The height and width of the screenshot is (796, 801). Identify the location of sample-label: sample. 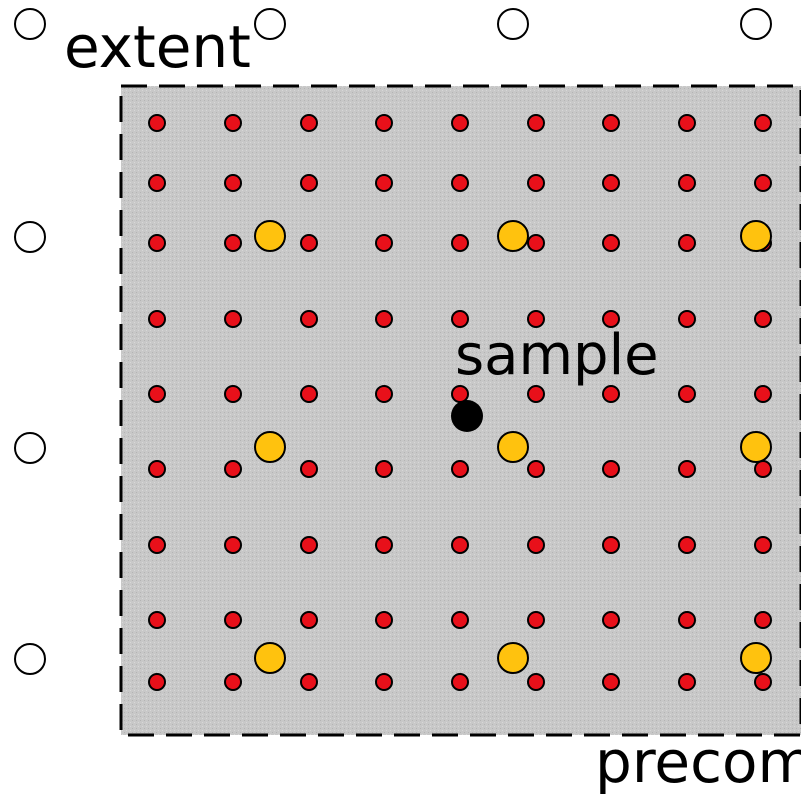
(557, 355).